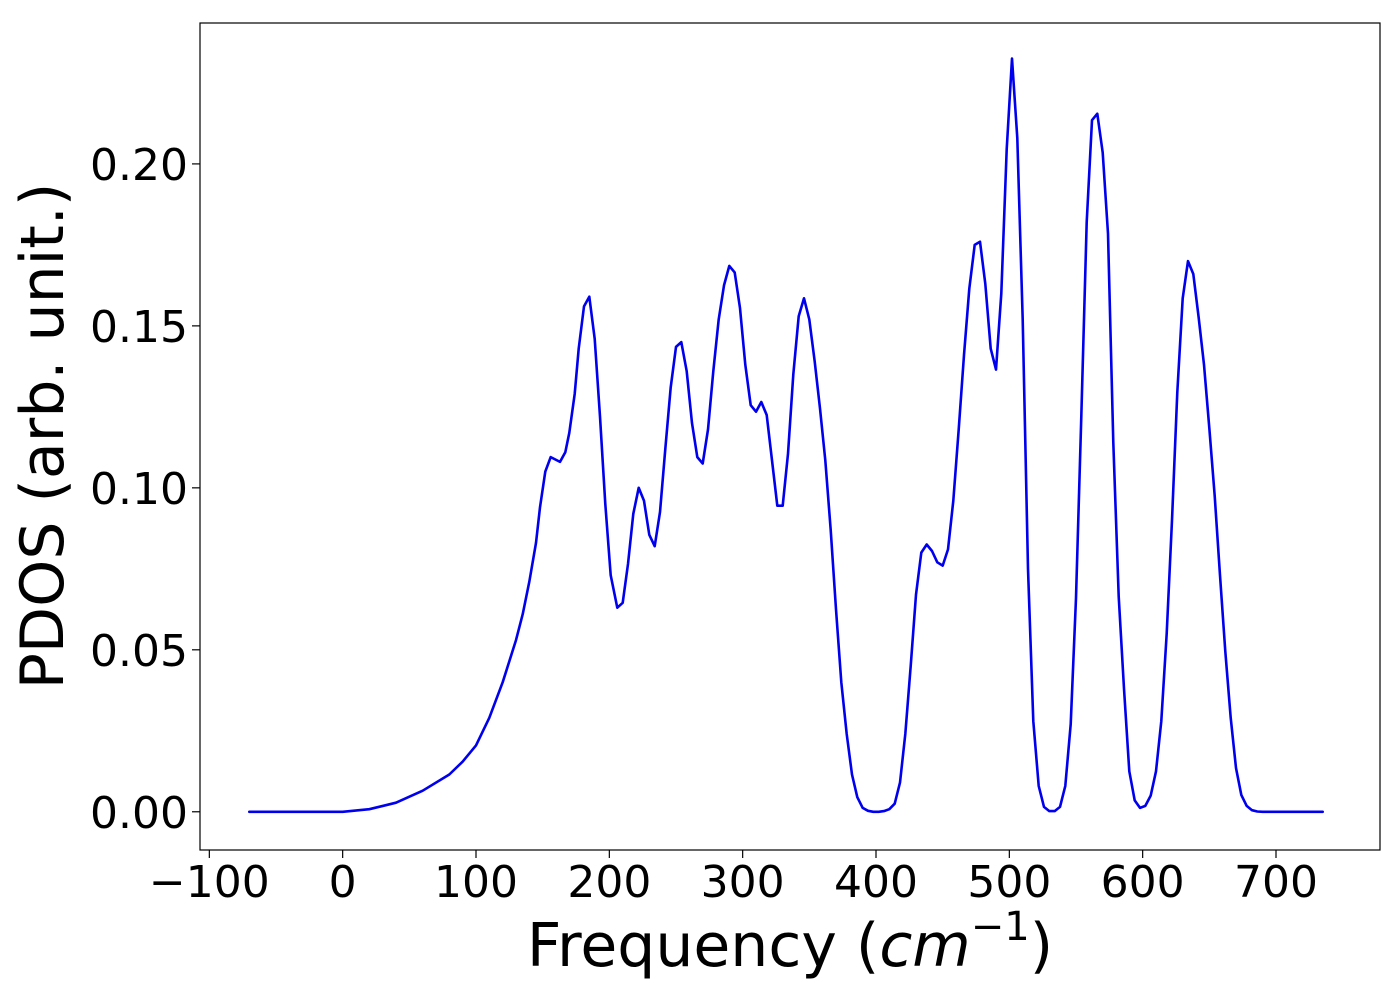 The width and height of the screenshot is (1400, 1000). Describe the element at coordinates (43, 436) in the screenshot. I see `y-axis-title: PDOS (arb. unit.)` at that location.